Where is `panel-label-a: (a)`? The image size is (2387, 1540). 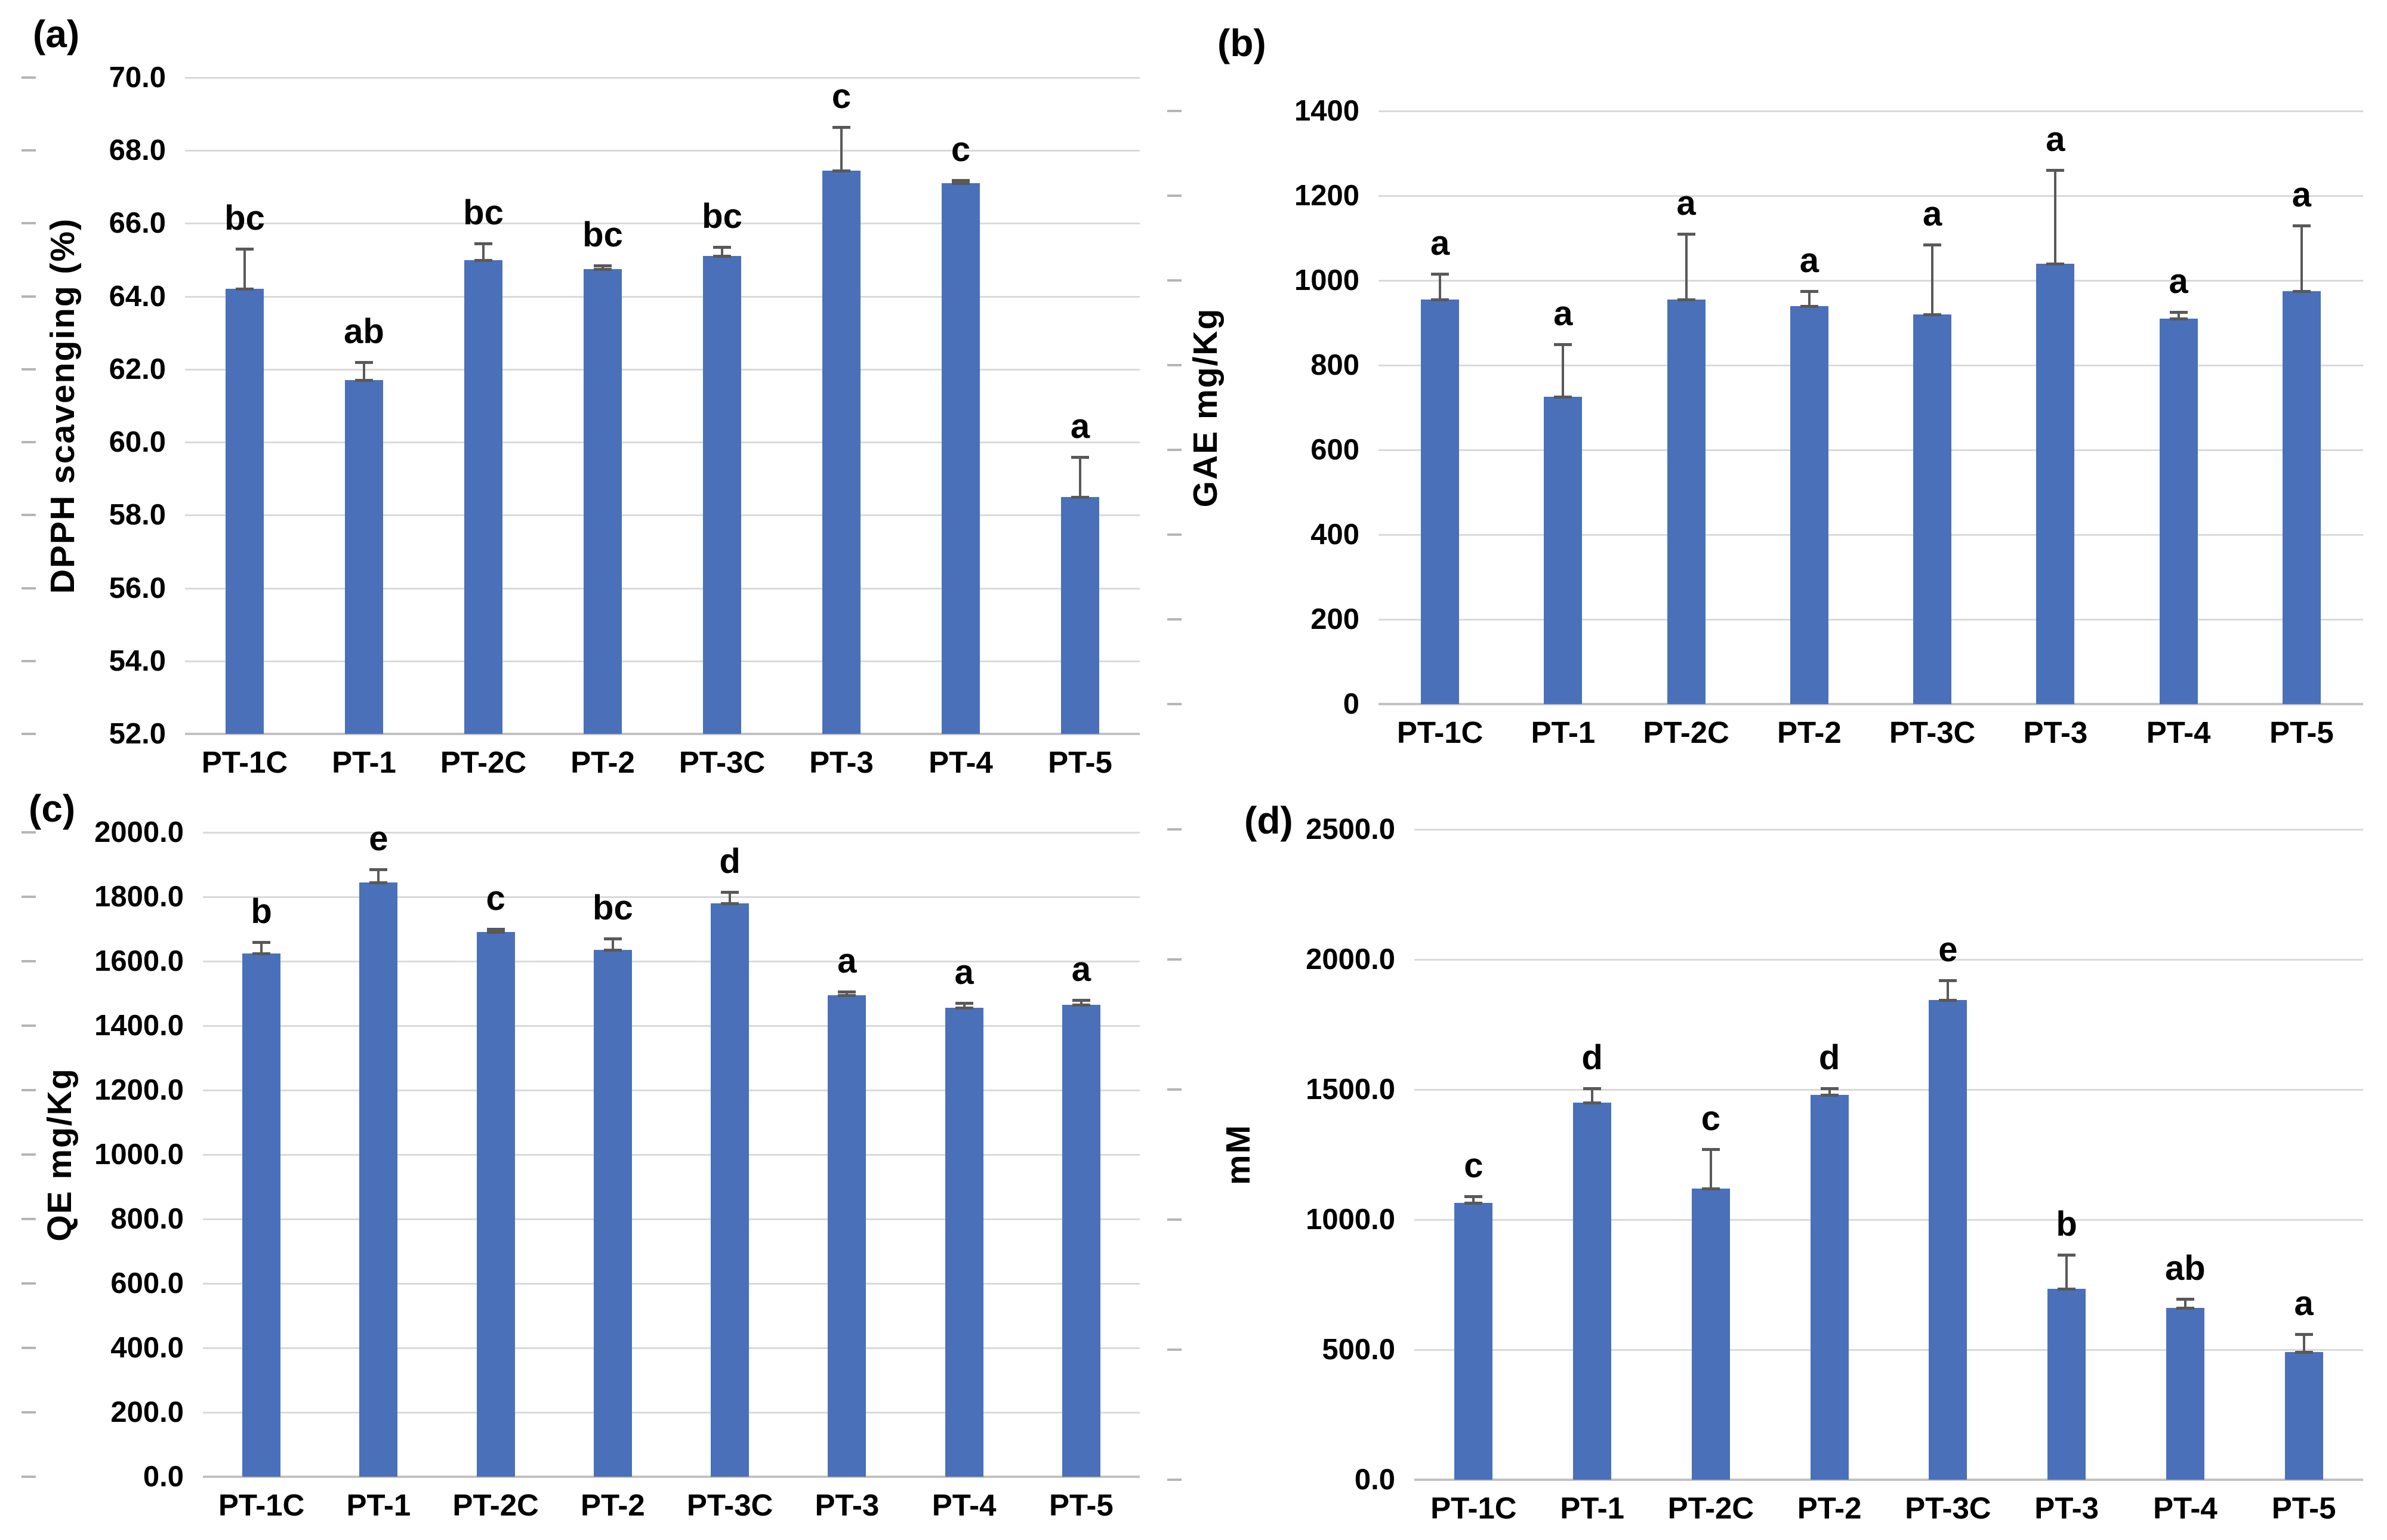 panel-label-a: (a) is located at coordinates (56, 34).